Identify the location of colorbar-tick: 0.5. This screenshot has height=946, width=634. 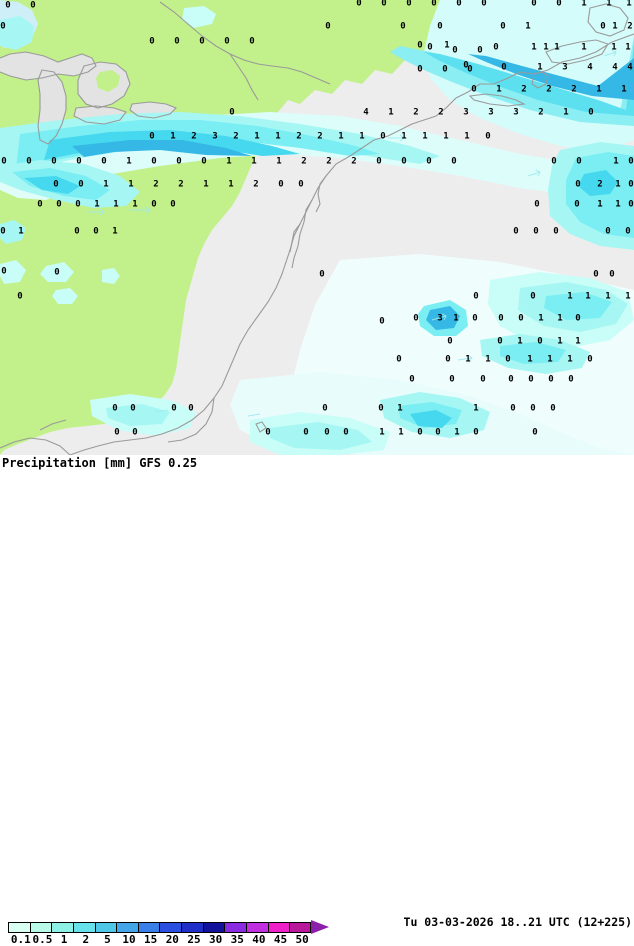
(42, 939).